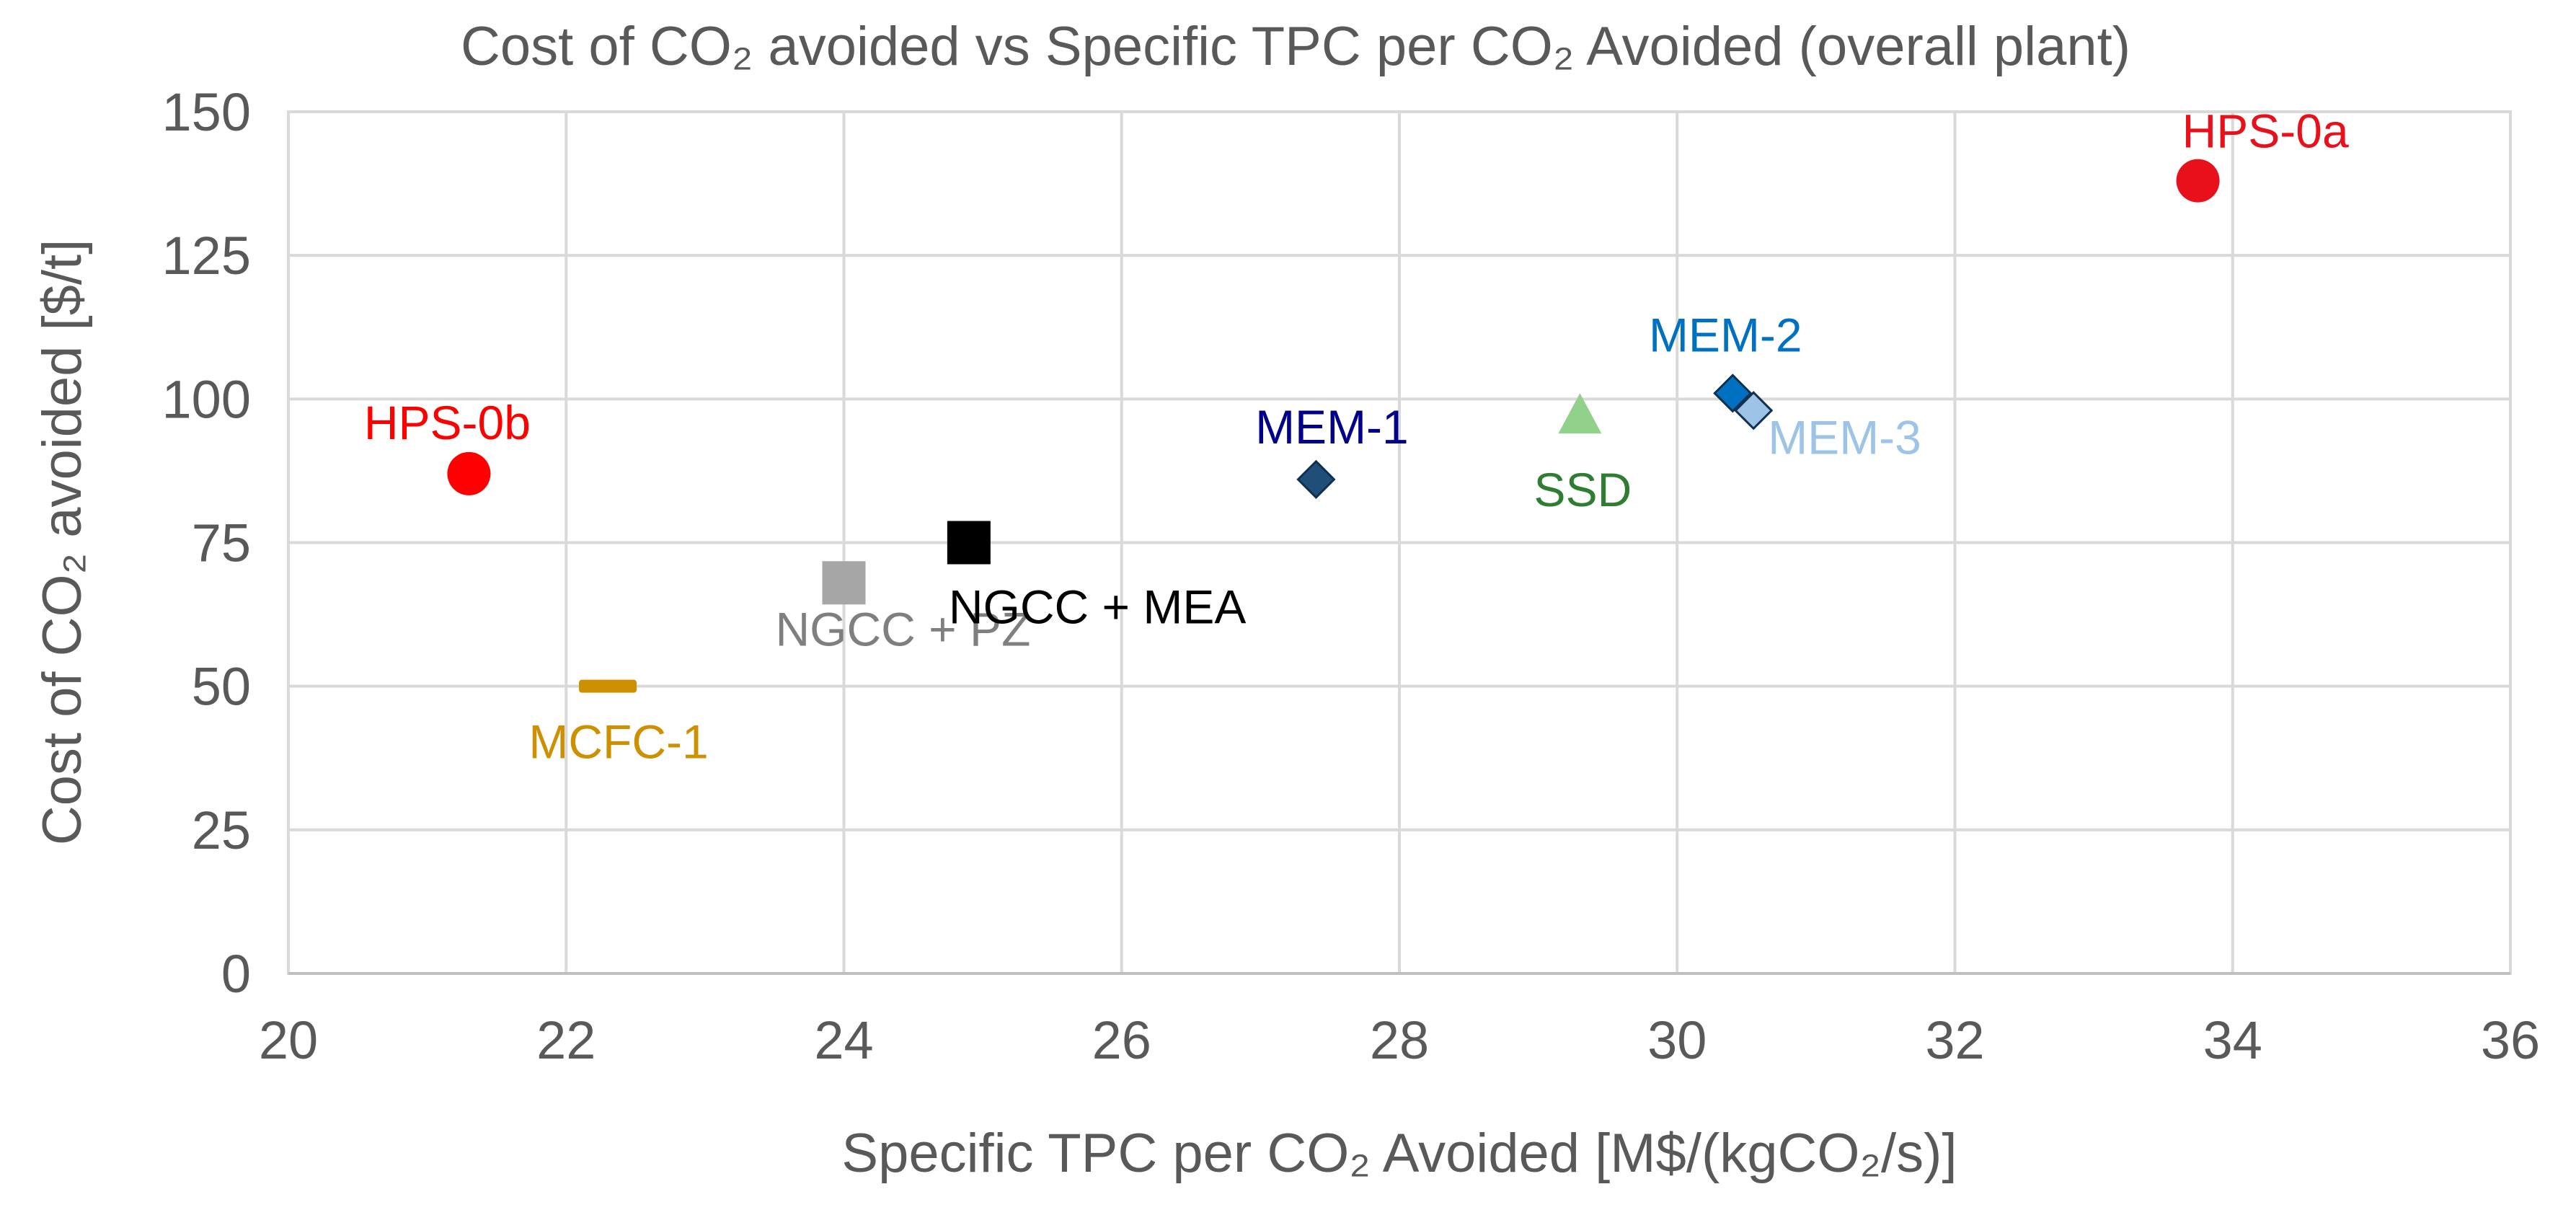 This screenshot has width=2576, height=1228. What do you see at coordinates (903, 628) in the screenshot?
I see `label-ngcc-pz: NGCC + PZ` at bounding box center [903, 628].